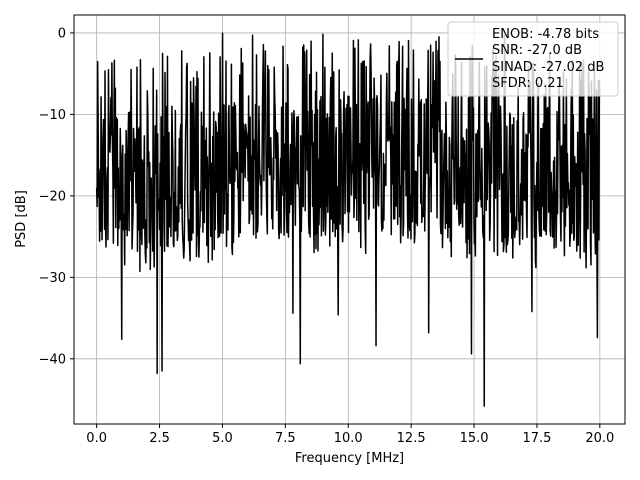  What do you see at coordinates (537, 50) in the screenshot?
I see `legend-entry-snr: SNR: -27.0 dB` at bounding box center [537, 50].